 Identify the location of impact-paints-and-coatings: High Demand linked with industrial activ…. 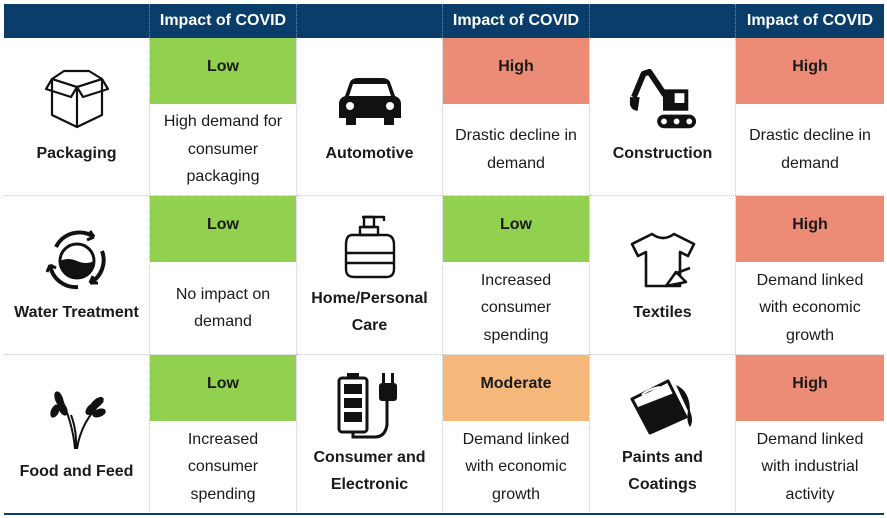
(810, 434).